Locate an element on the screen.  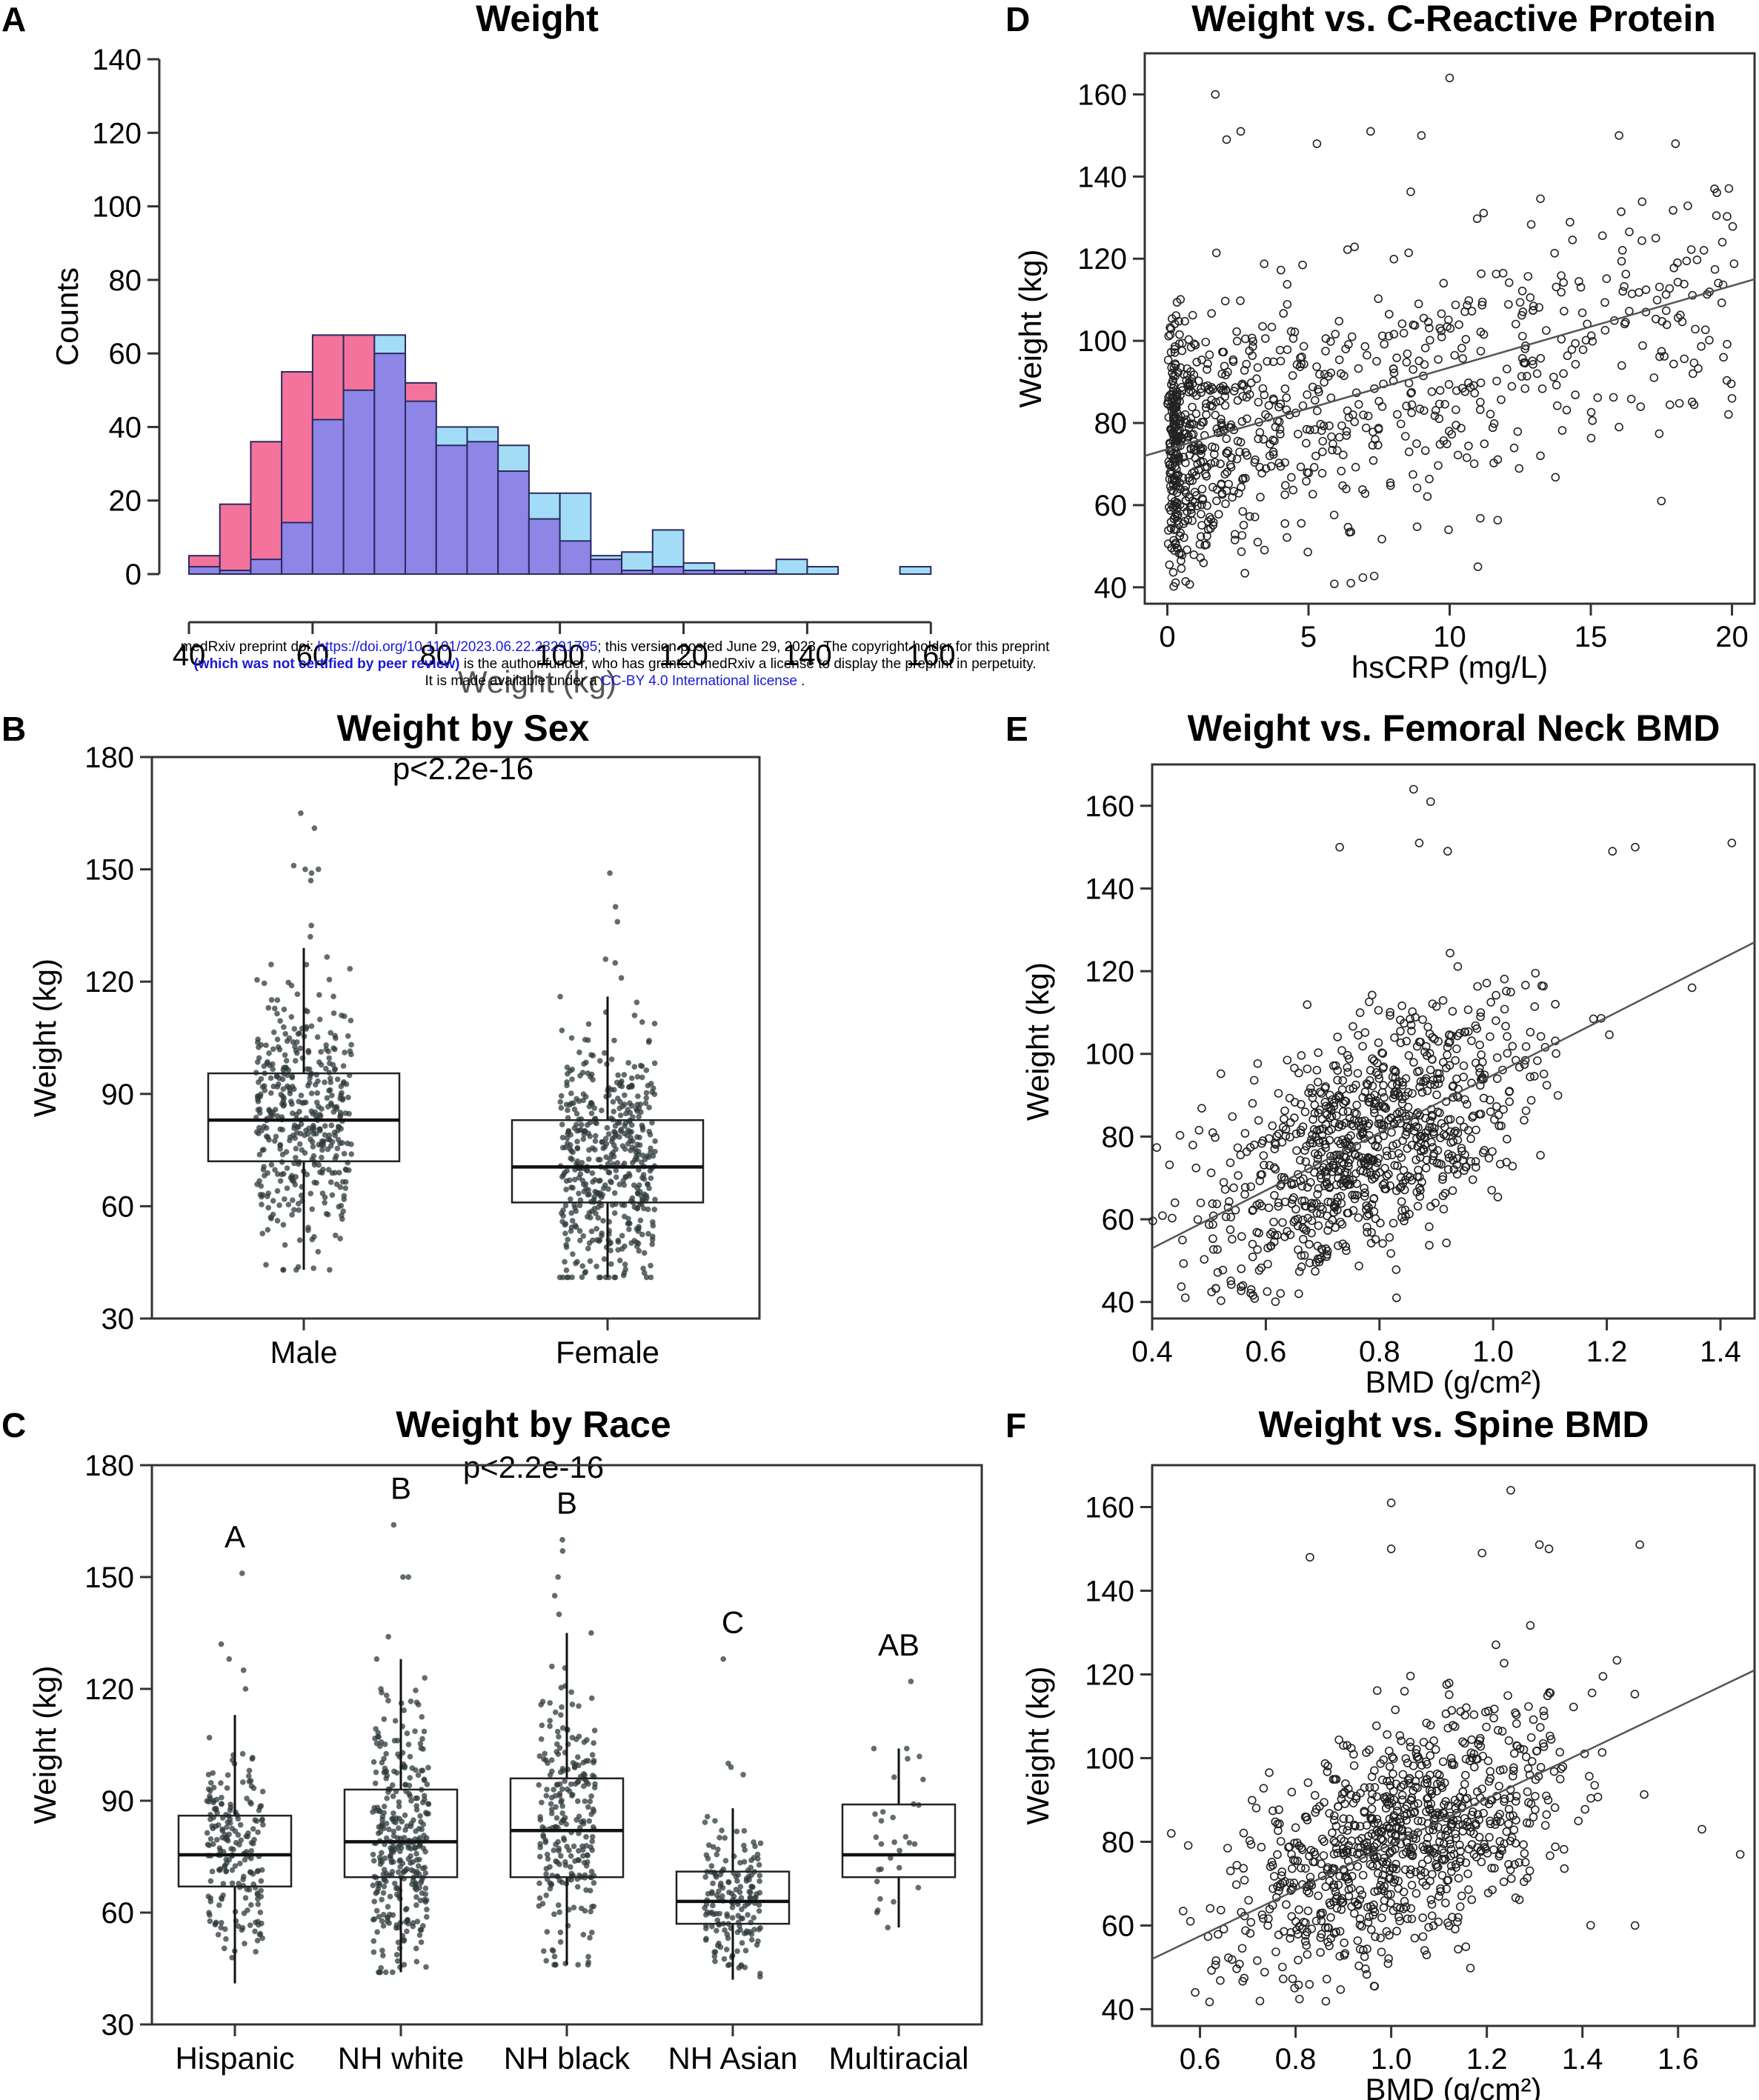
y-tick-label: 40 is located at coordinates (1118, 2009).